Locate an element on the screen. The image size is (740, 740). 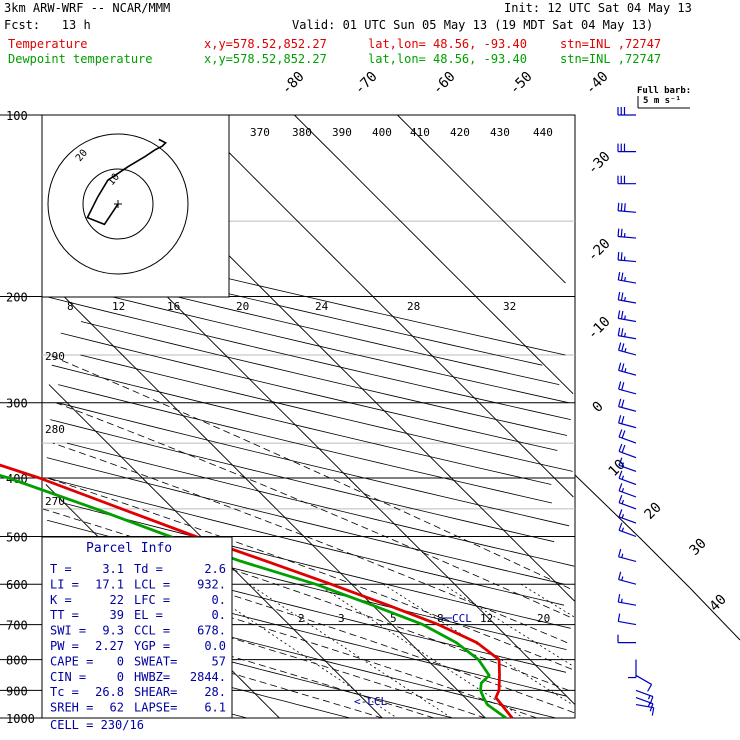
isotherm-label-0: 0 is located at coordinates (598, 407).